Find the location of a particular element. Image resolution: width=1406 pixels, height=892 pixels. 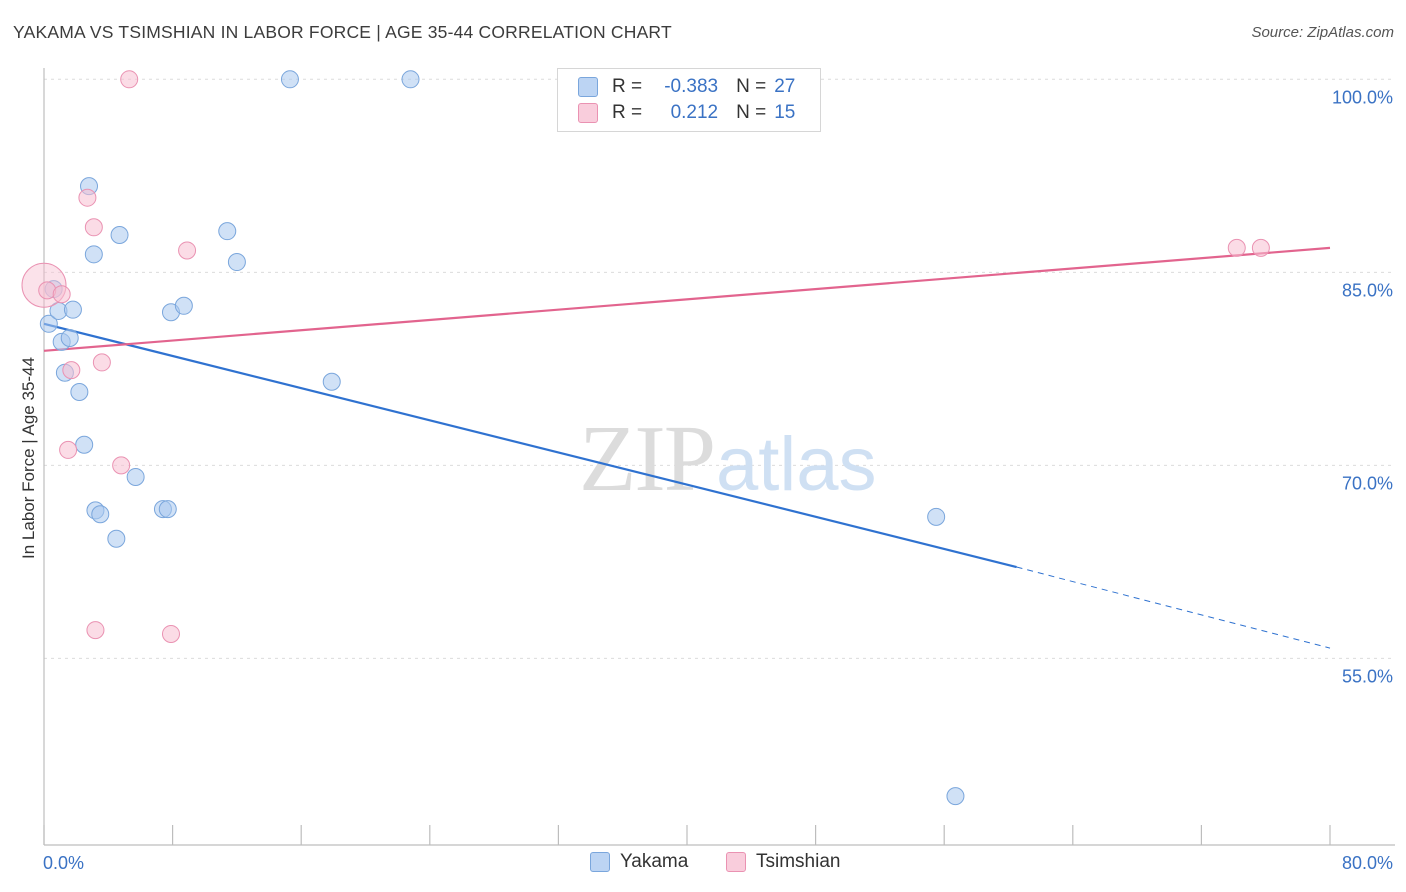

legend-item-tsimshian: Tsimshian is located at coordinates (783, 862).